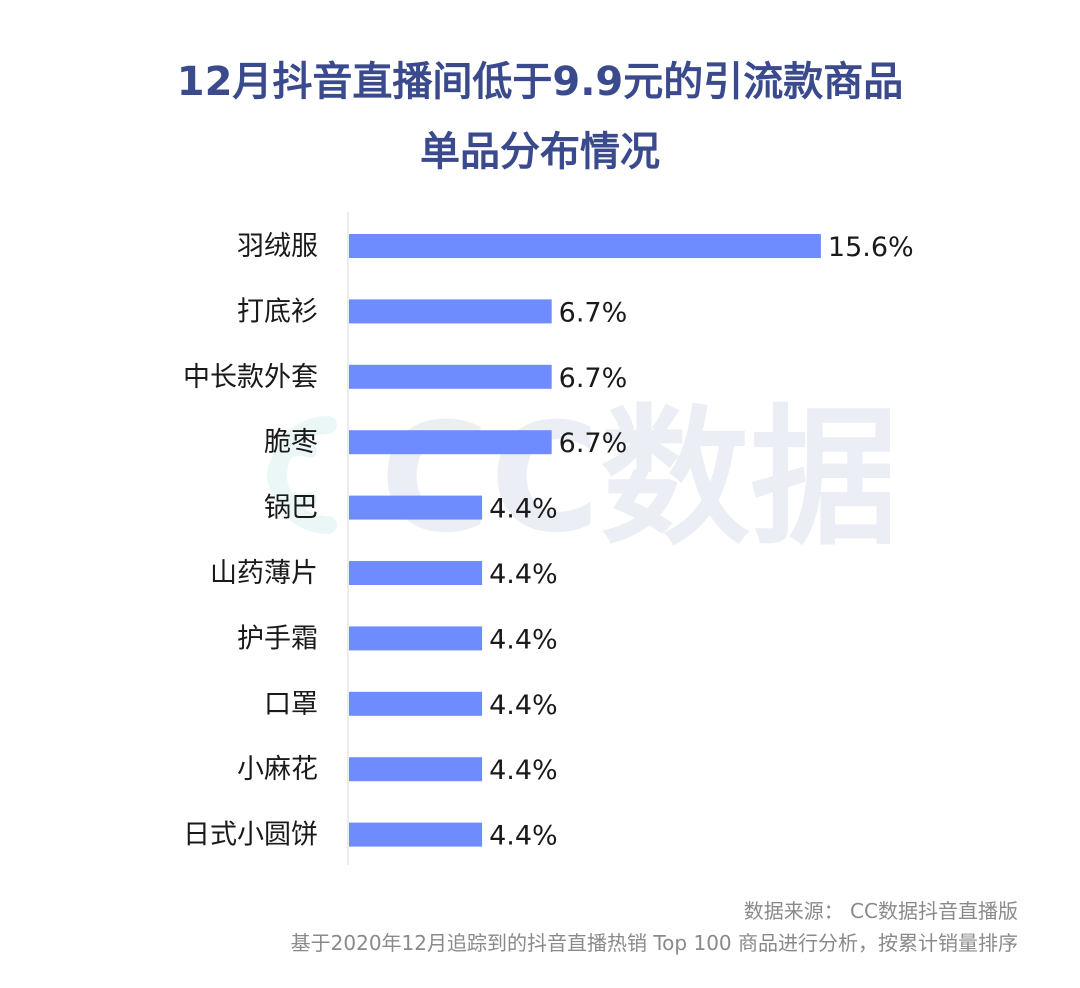 The image size is (1080, 988). I want to click on chart-title-line-1: 12月抖音直播间低于9.9元的引流款商品, so click(540, 82).